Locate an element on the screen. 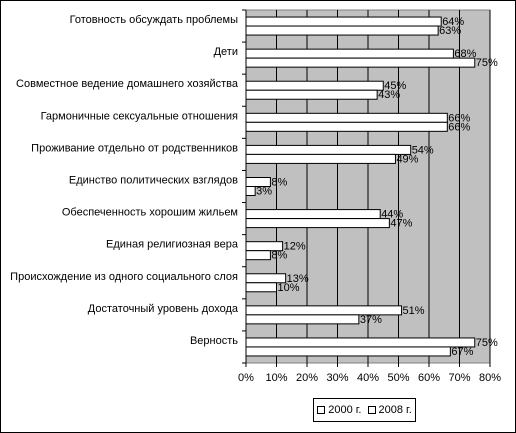 The image size is (516, 433). category-label: Происхождение из одного социального слоя is located at coordinates (124, 277).